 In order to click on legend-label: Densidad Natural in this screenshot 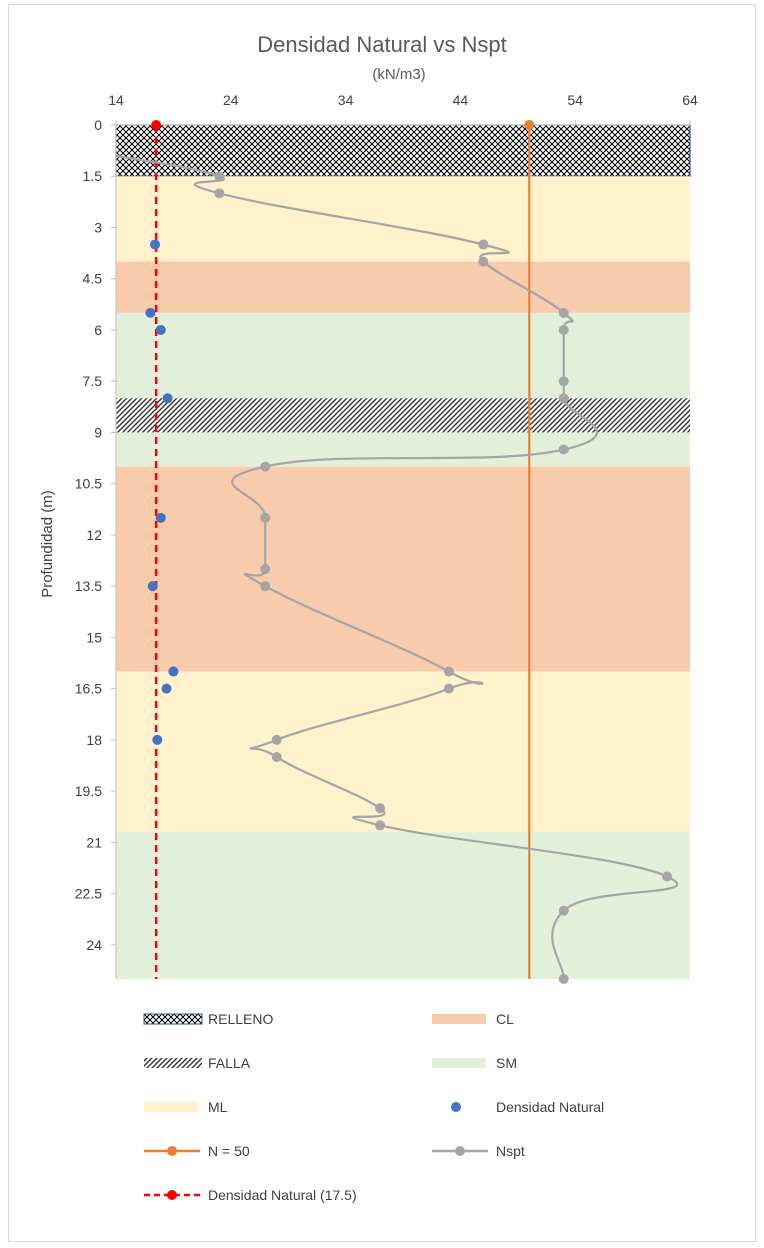, I will do `click(550, 1107)`.